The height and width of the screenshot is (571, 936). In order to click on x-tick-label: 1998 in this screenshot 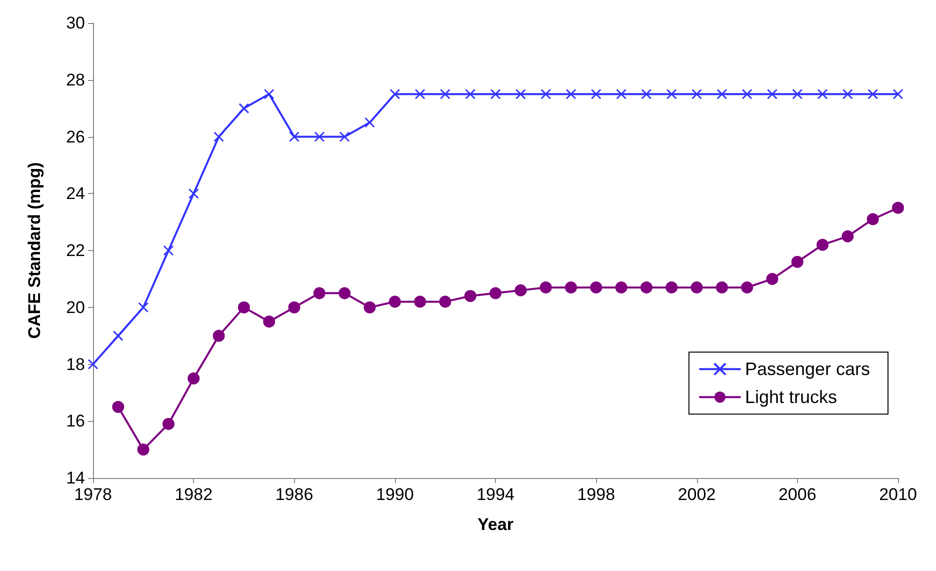, I will do `click(596, 494)`.